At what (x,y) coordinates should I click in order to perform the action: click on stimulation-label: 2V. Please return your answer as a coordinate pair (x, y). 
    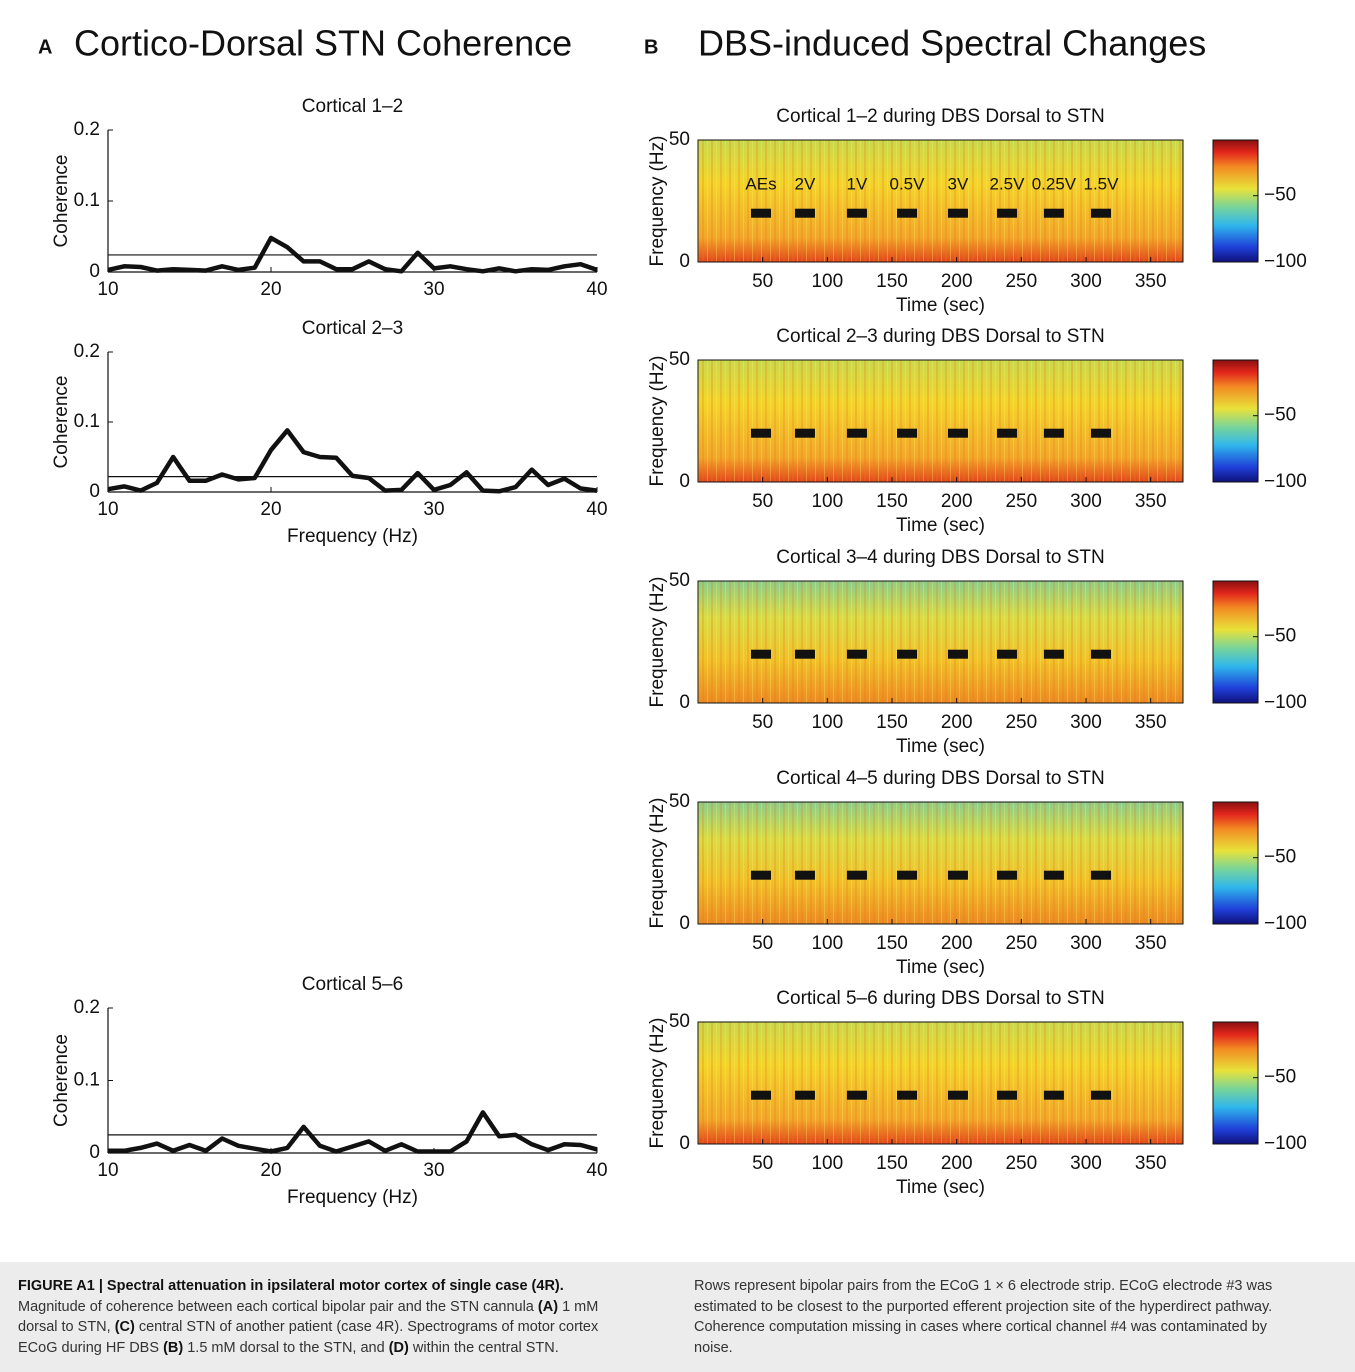
    Looking at the image, I should click on (805, 184).